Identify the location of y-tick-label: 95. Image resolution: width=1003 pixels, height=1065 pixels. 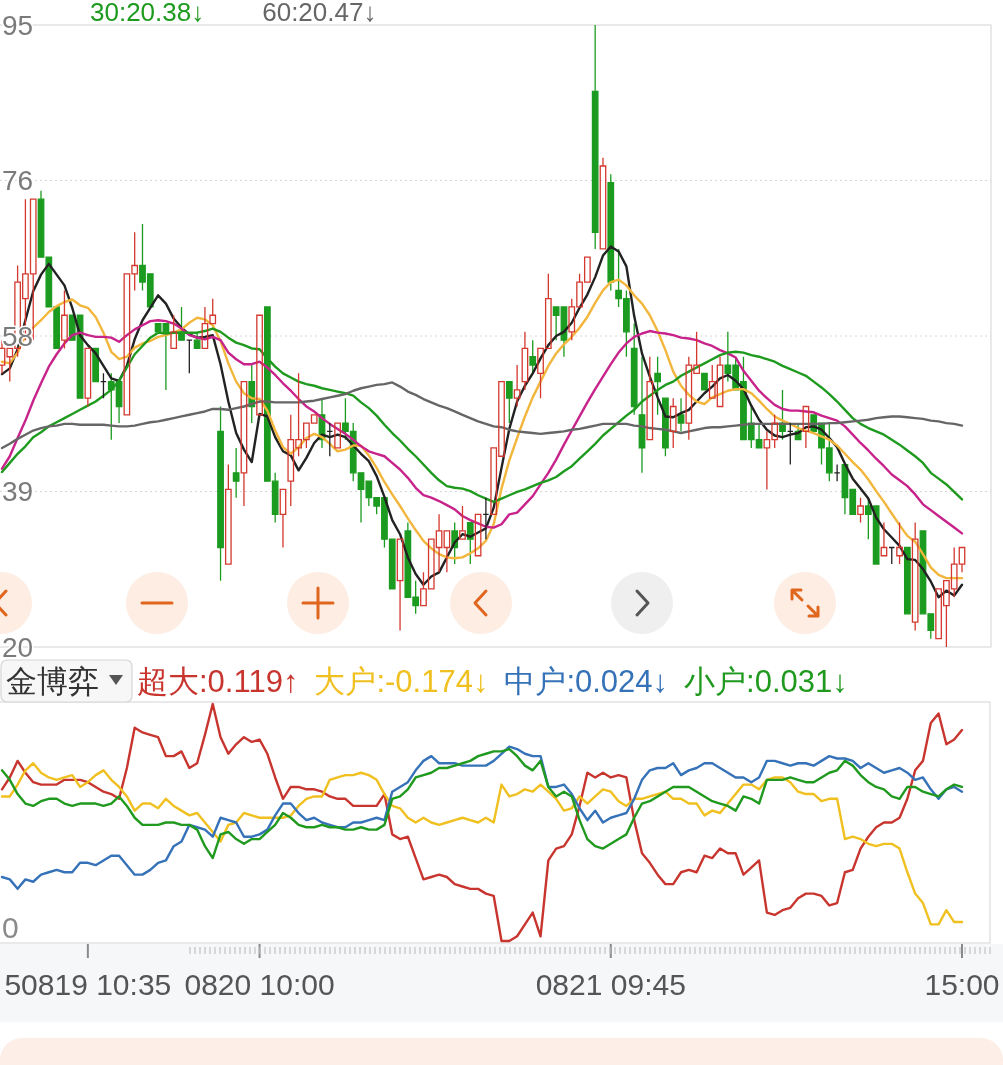
(18, 25).